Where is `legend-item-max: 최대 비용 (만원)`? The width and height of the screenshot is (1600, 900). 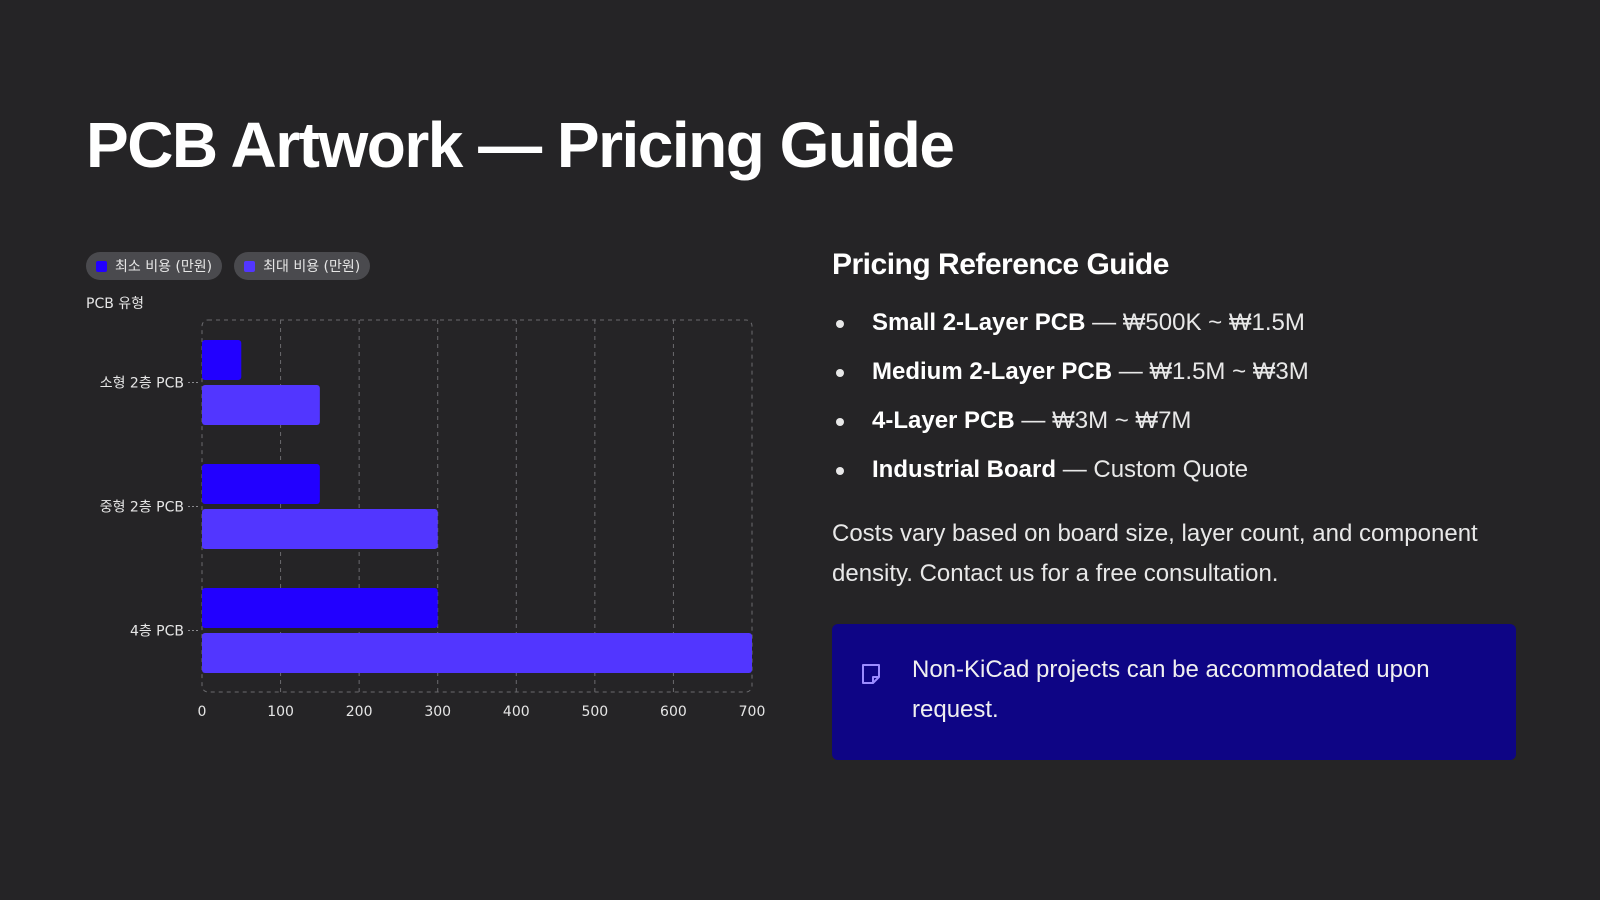
legend-item-max: 최대 비용 (만원) is located at coordinates (302, 266).